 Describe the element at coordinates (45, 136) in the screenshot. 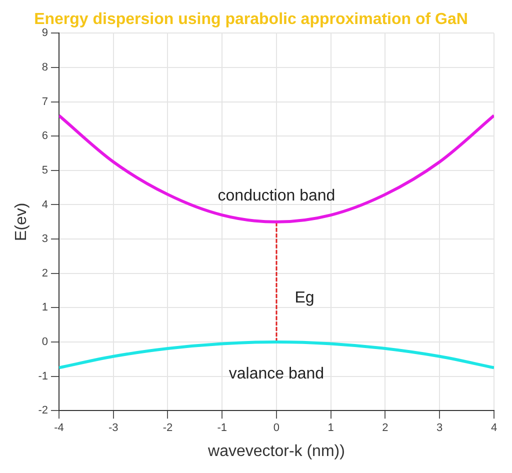

I see `y-tick-label: 6` at that location.